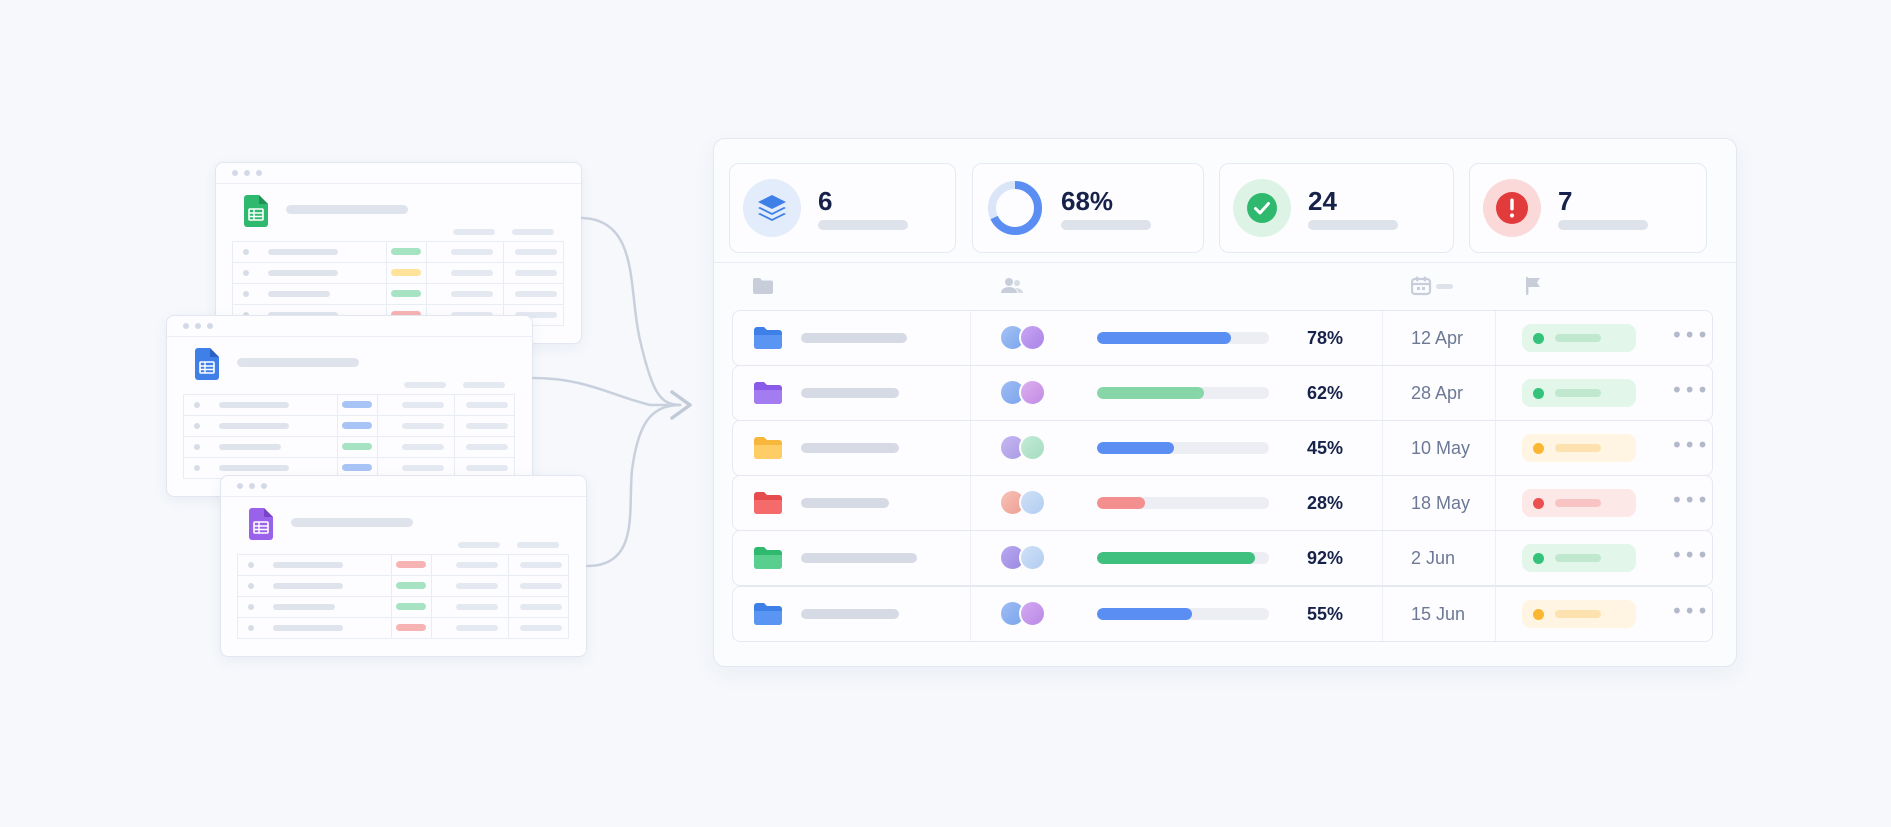 This screenshot has height=827, width=1891. I want to click on stat-value: 7, so click(1565, 201).